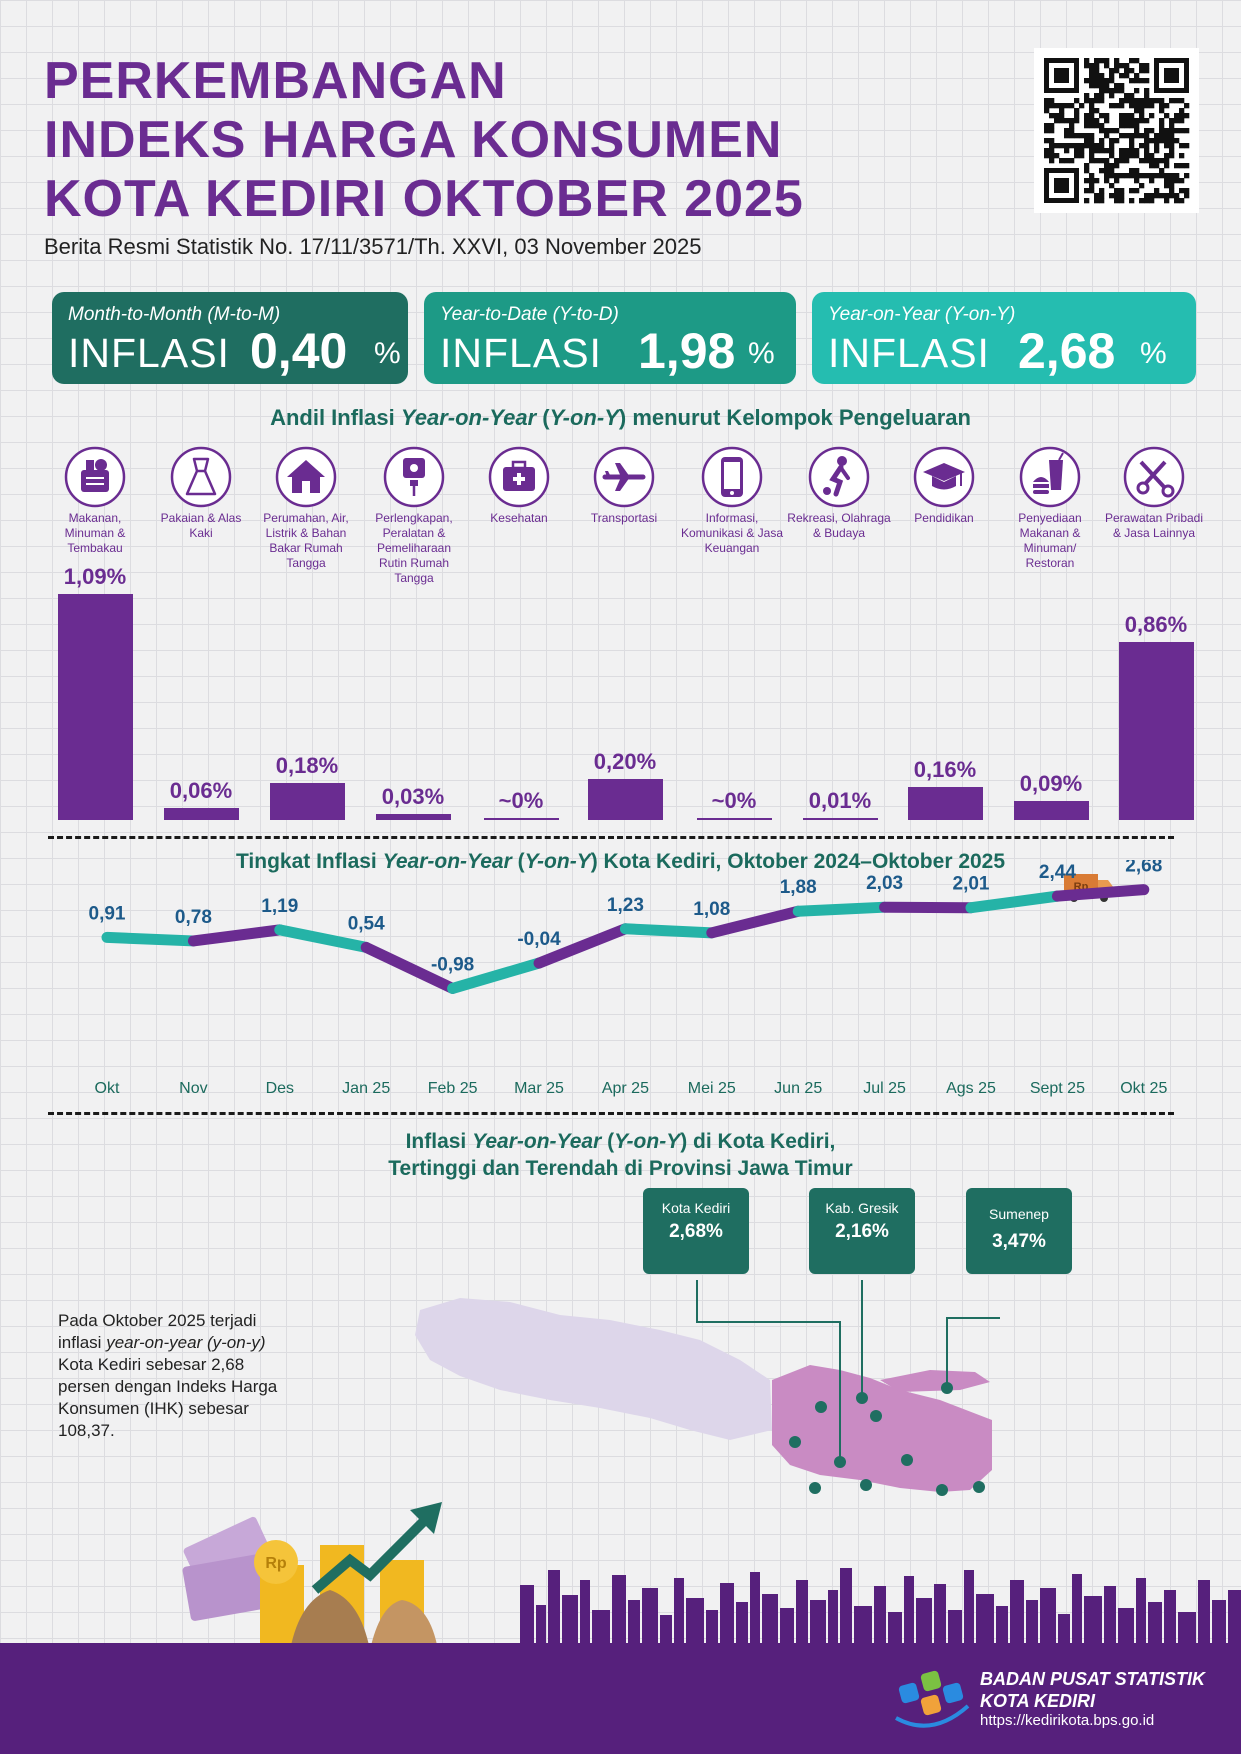  What do you see at coordinates (453, 1088) in the screenshot?
I see `x-tick-label: Feb 25` at bounding box center [453, 1088].